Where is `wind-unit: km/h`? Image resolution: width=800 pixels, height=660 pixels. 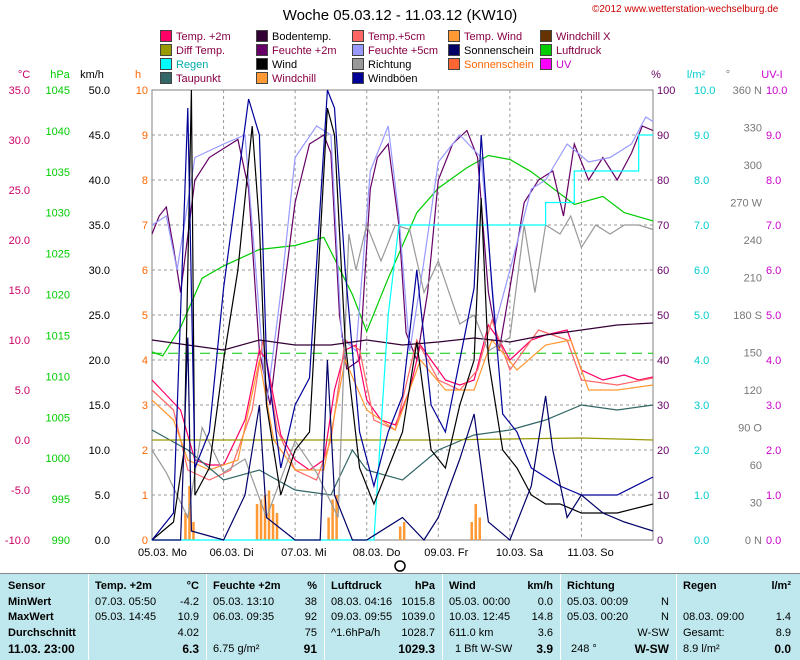 wind-unit: km/h is located at coordinates (540, 586).